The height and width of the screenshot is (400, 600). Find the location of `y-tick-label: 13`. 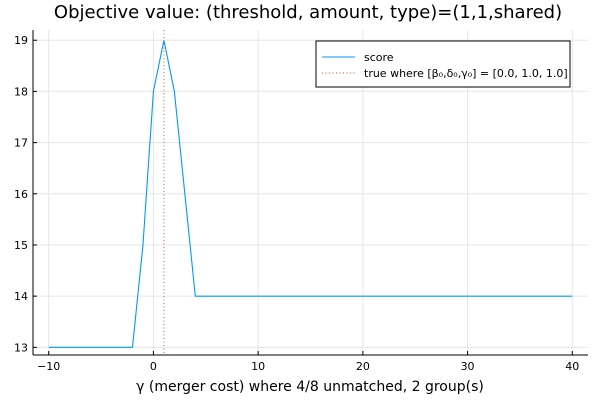

y-tick-label: 13 is located at coordinates (21, 347).